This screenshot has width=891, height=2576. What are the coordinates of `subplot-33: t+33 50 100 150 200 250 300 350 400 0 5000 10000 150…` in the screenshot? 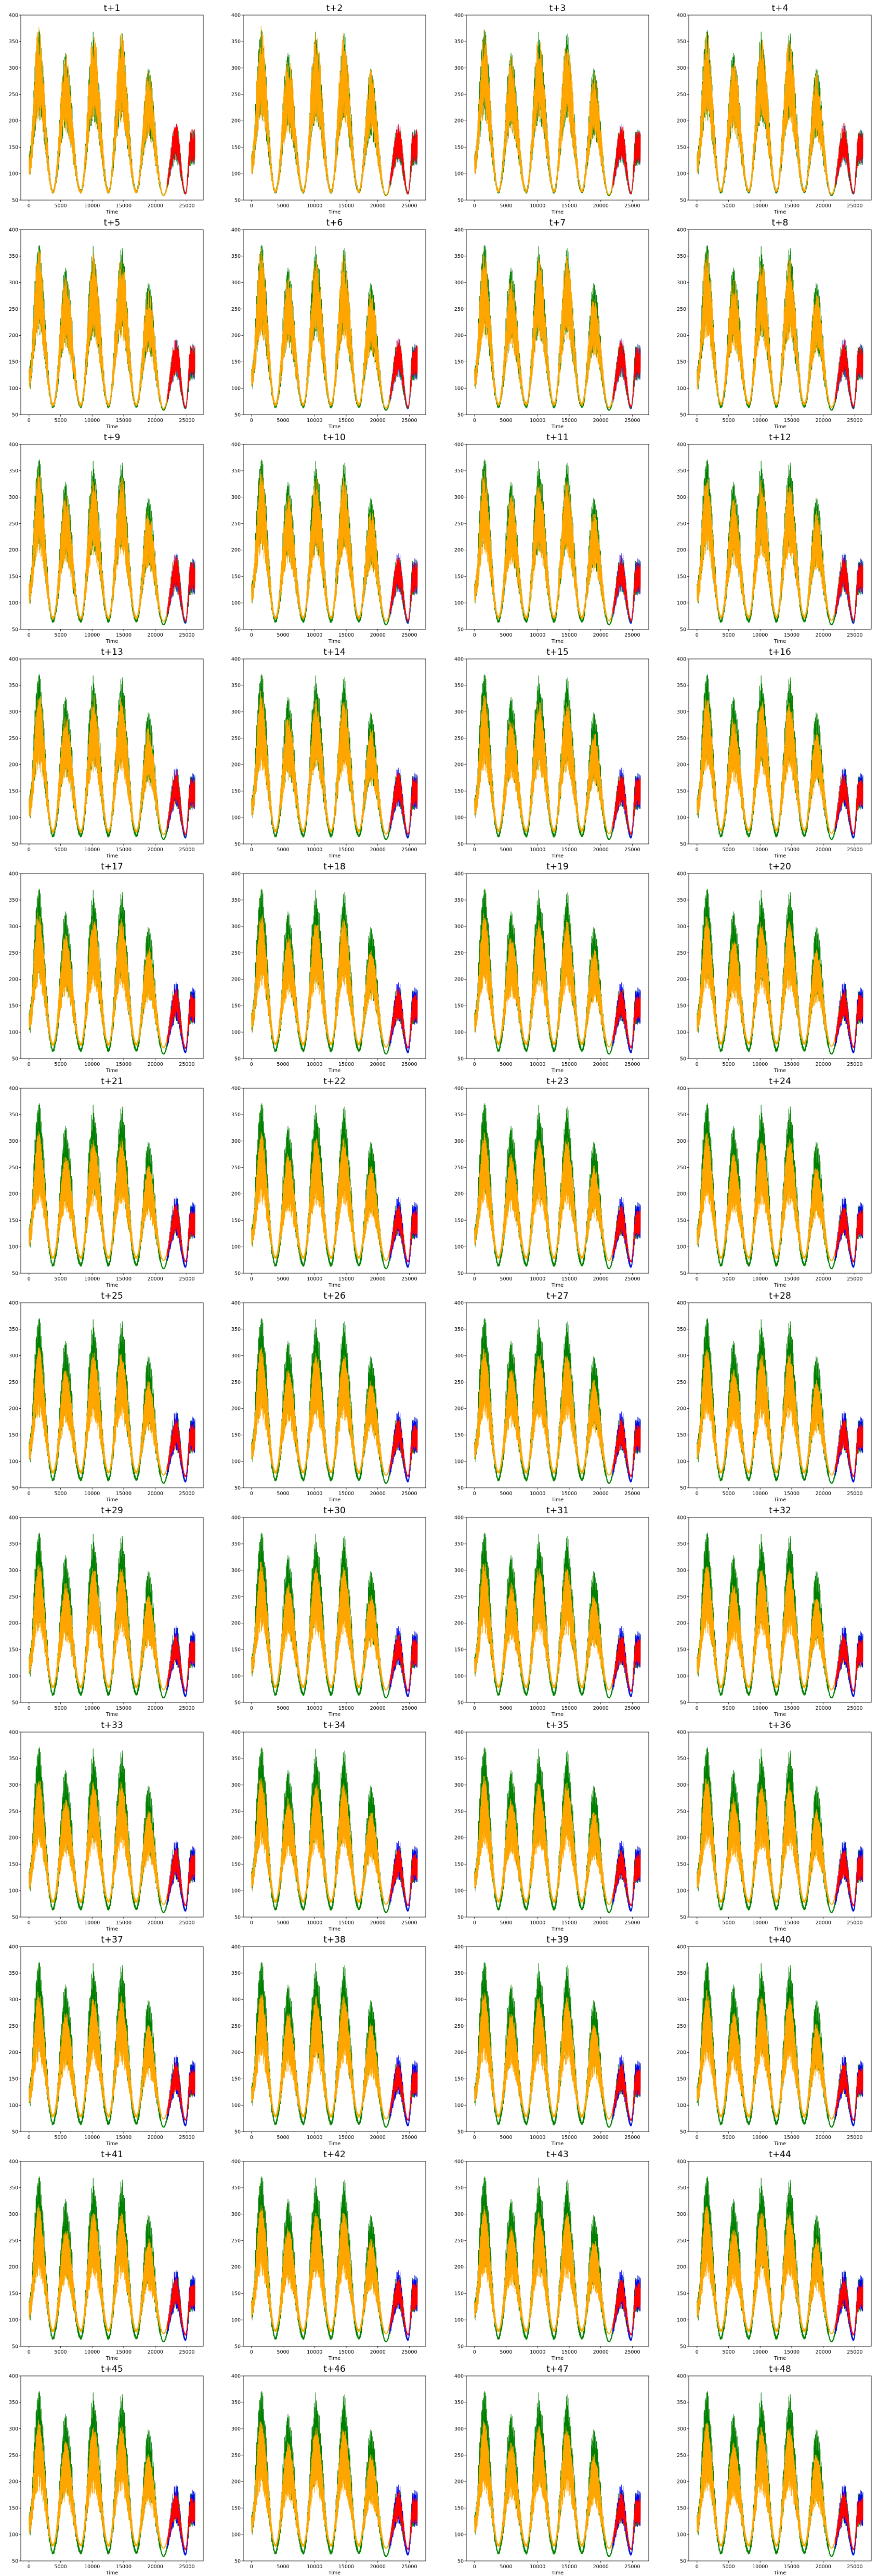 It's located at (111, 1824).